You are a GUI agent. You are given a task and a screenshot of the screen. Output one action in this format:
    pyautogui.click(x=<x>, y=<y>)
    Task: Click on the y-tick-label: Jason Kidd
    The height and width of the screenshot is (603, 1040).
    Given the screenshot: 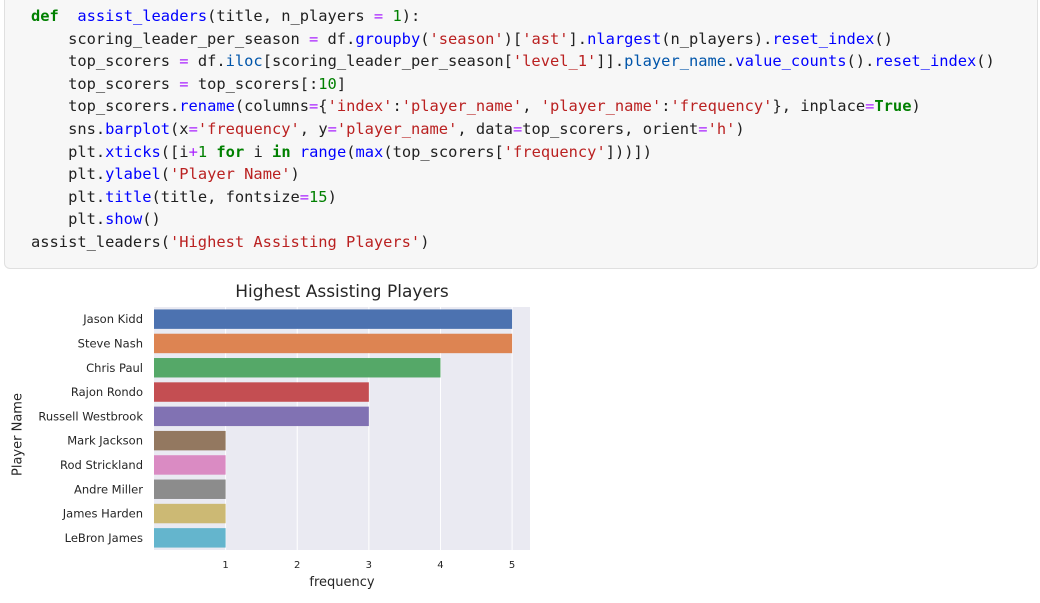 What is the action you would take?
    pyautogui.click(x=112, y=319)
    